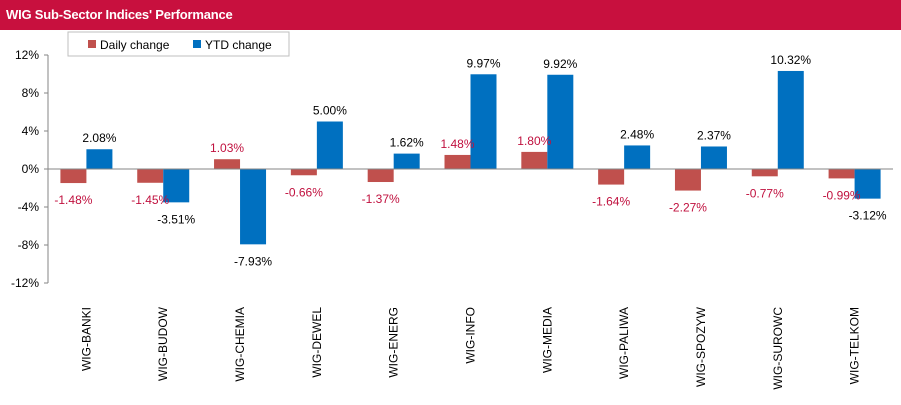 Image resolution: width=901 pixels, height=405 pixels. What do you see at coordinates (868, 216) in the screenshot?
I see `ytd-change-data-label: -3.12%` at bounding box center [868, 216].